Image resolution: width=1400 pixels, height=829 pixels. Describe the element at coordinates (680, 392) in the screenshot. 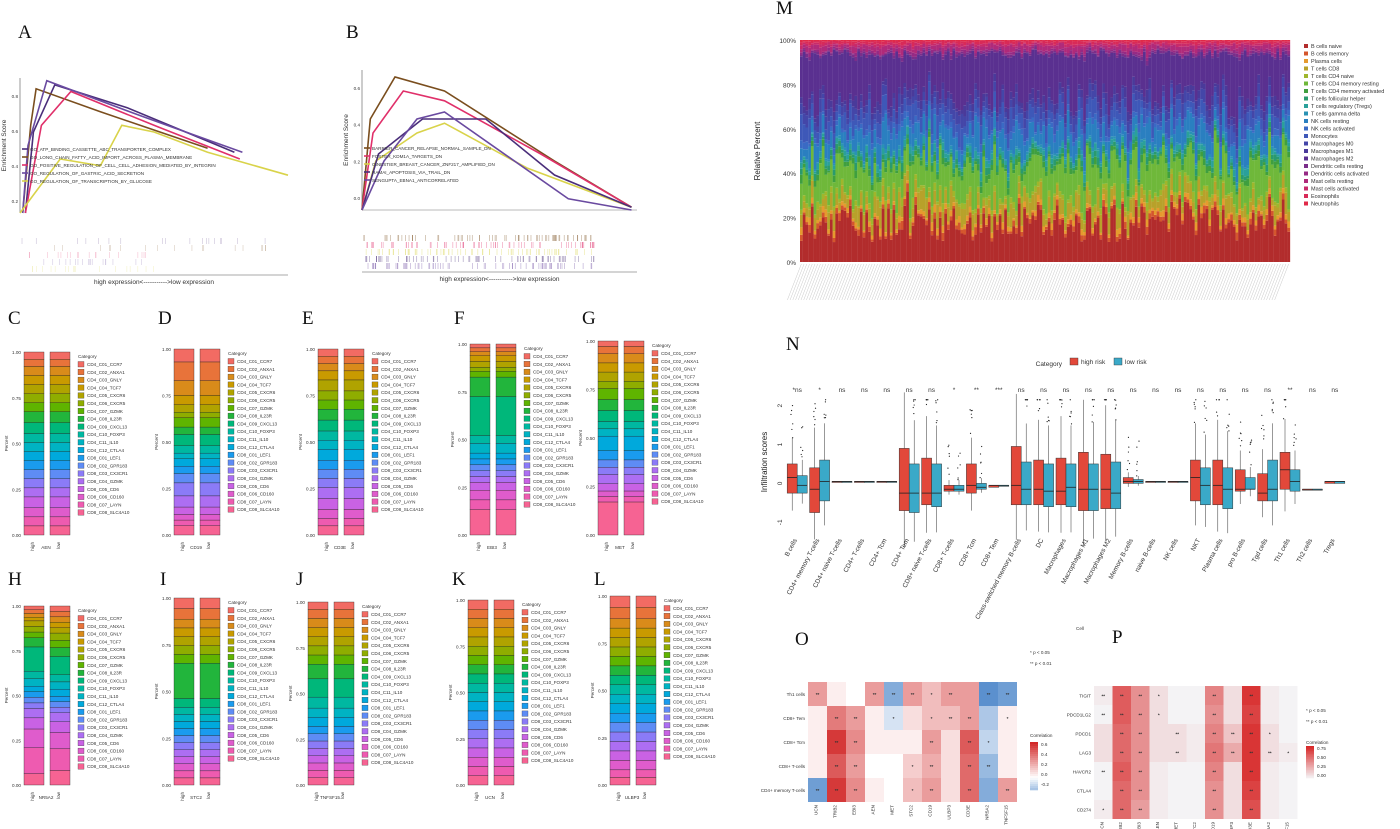

I see `legend-entry: CD4_C06_CXCR5` at that location.